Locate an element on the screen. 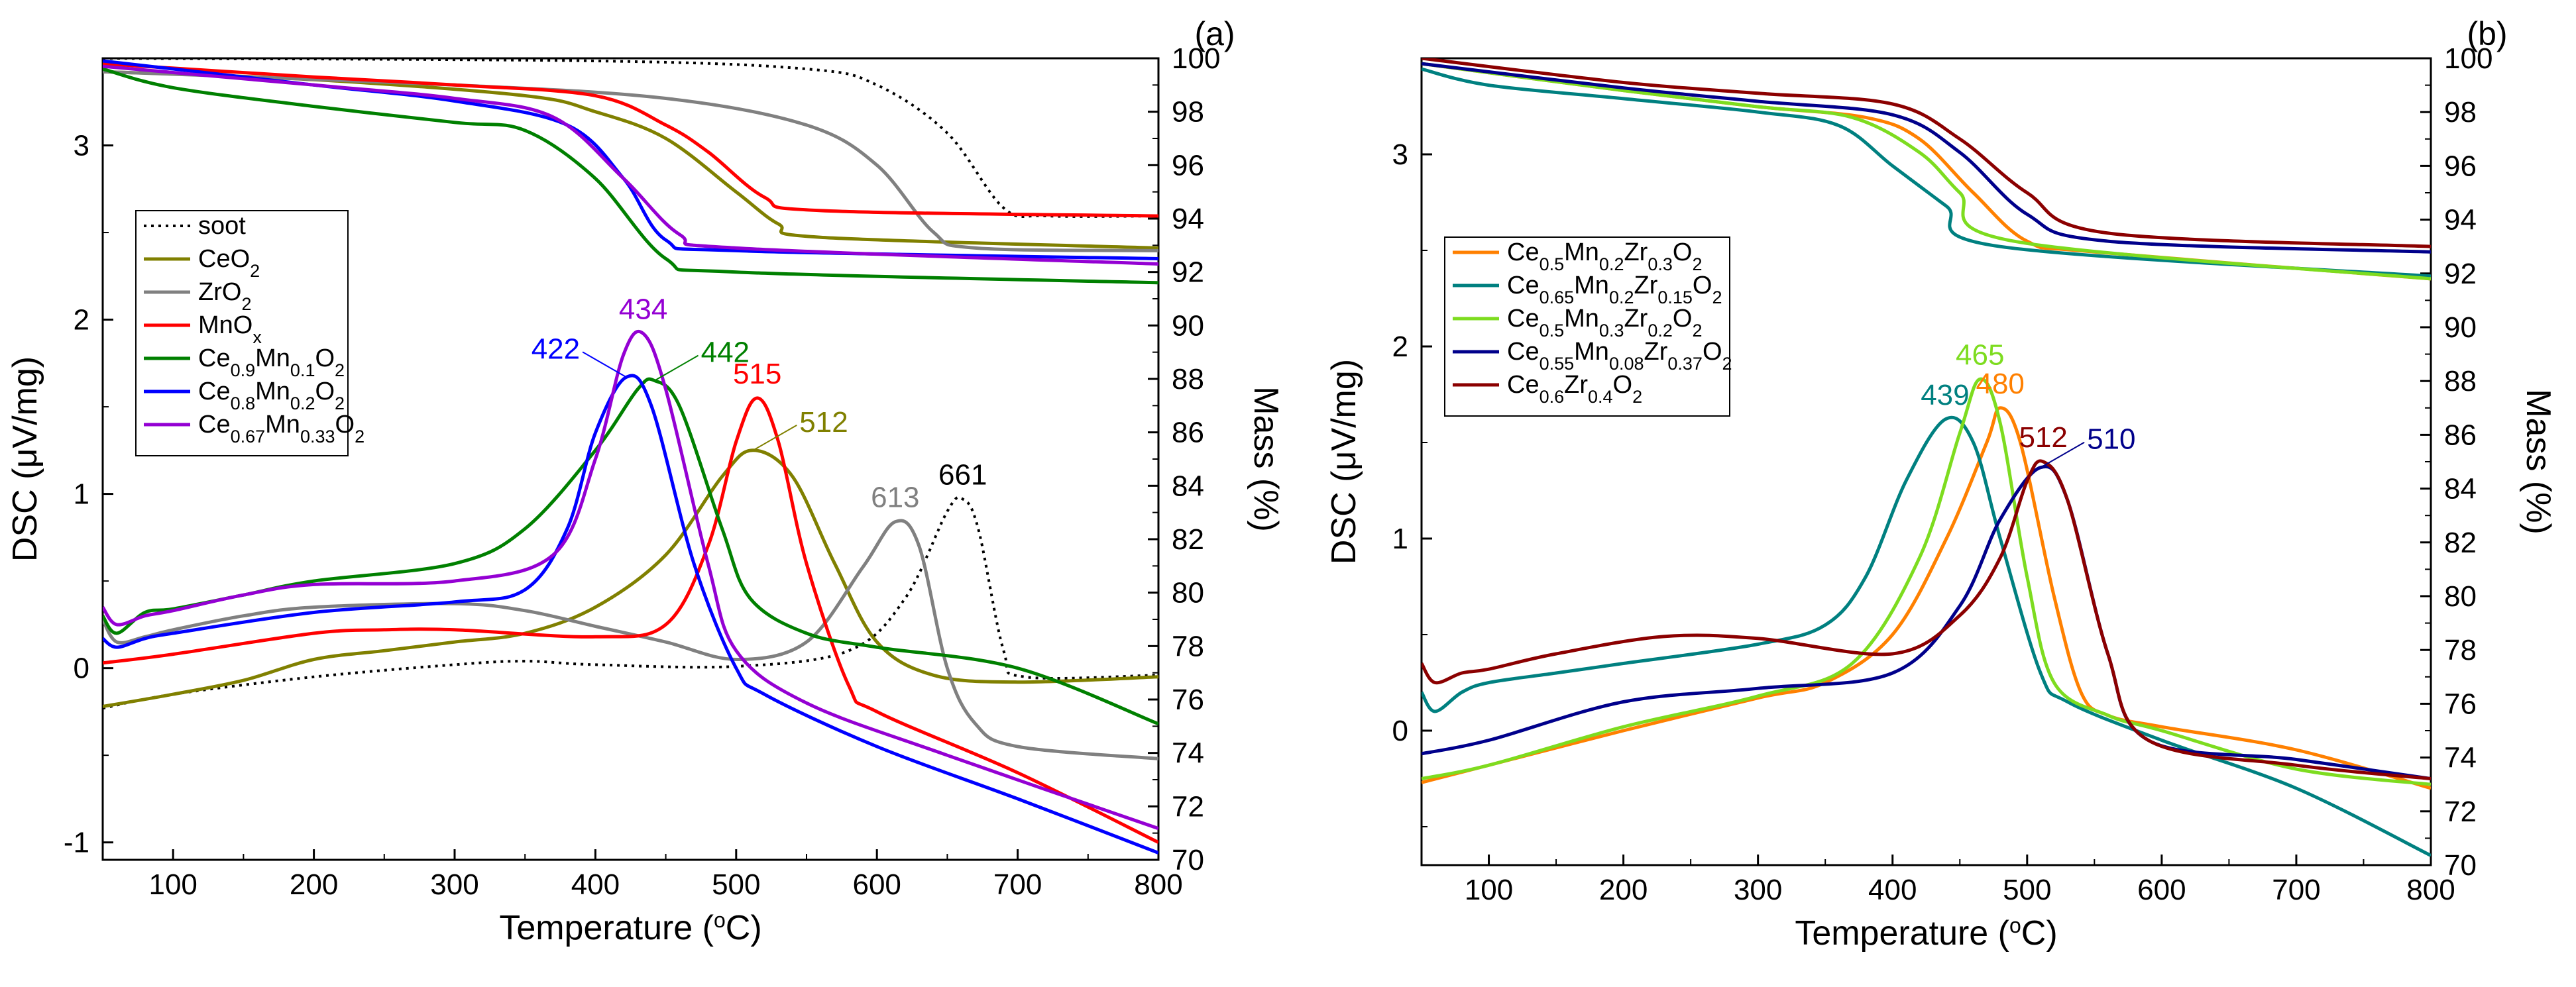 This screenshot has height=987, width=2576. y-axis-left: 0 1 2 3 DSC (μV/mg) is located at coordinates (1379, 442).